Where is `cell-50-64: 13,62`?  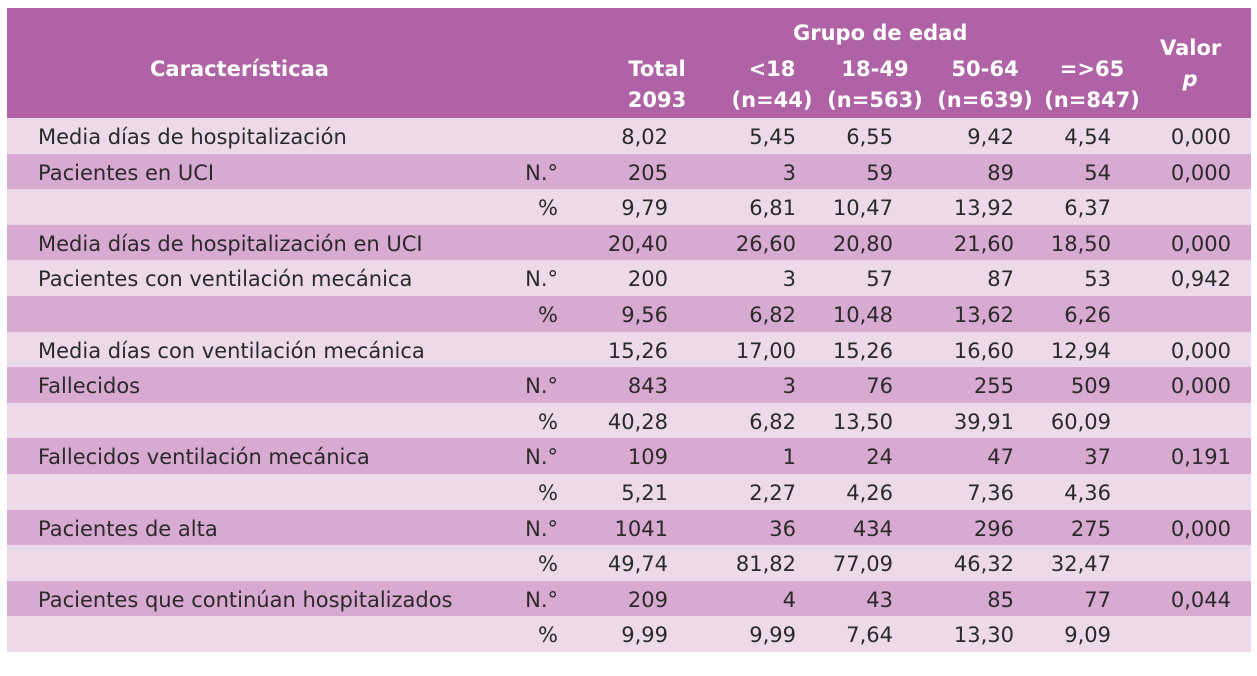 cell-50-64: 13,62 is located at coordinates (983, 314).